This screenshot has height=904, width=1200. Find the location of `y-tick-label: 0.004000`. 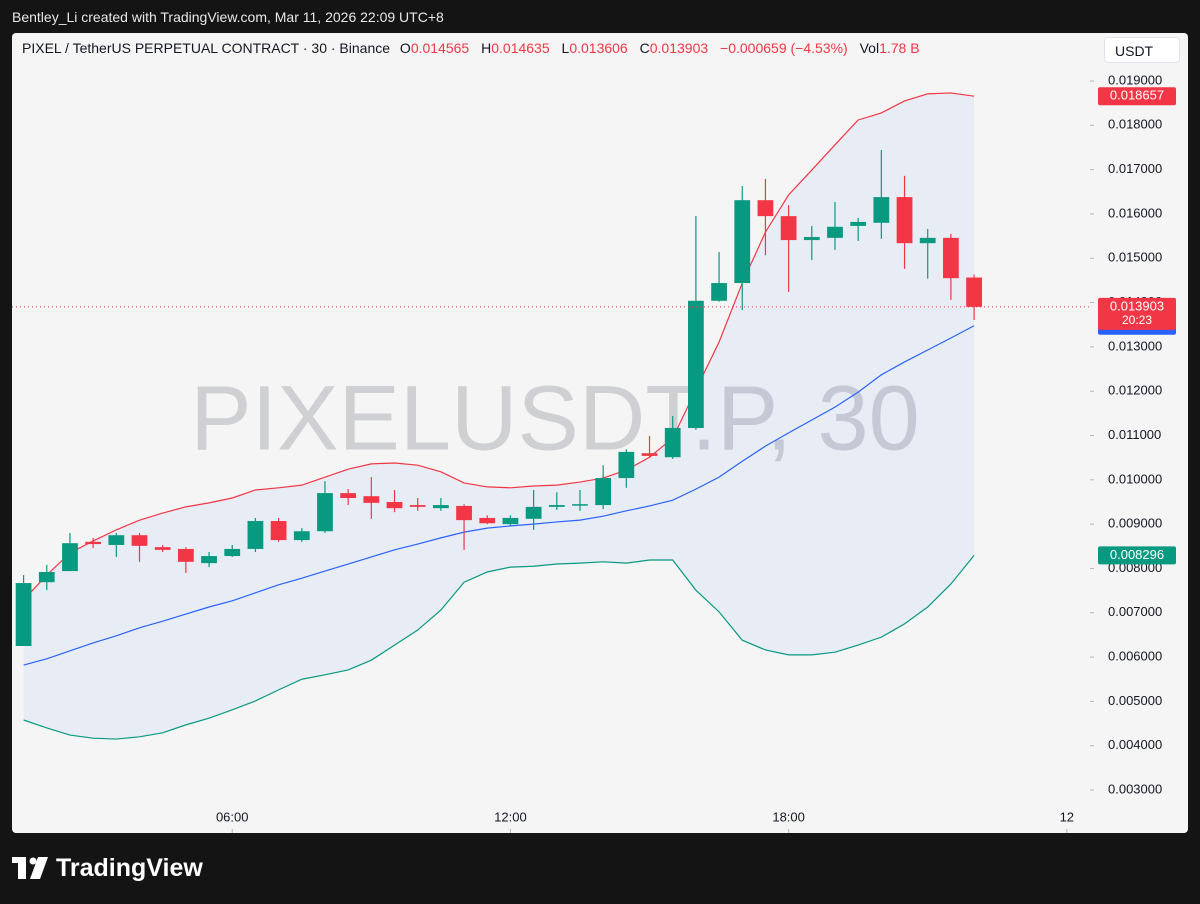

y-tick-label: 0.004000 is located at coordinates (1135, 744).